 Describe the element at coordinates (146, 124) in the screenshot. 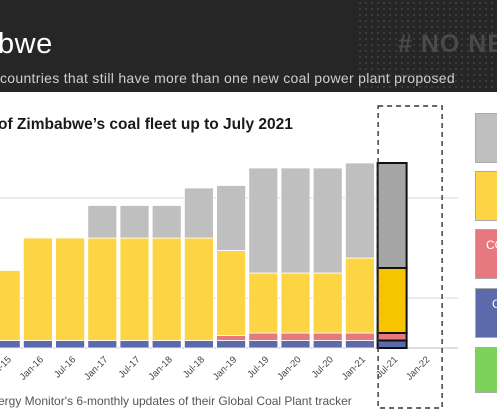

I see `chart-title: of Zimbabwe’s coal fleet up to July 2021` at that location.